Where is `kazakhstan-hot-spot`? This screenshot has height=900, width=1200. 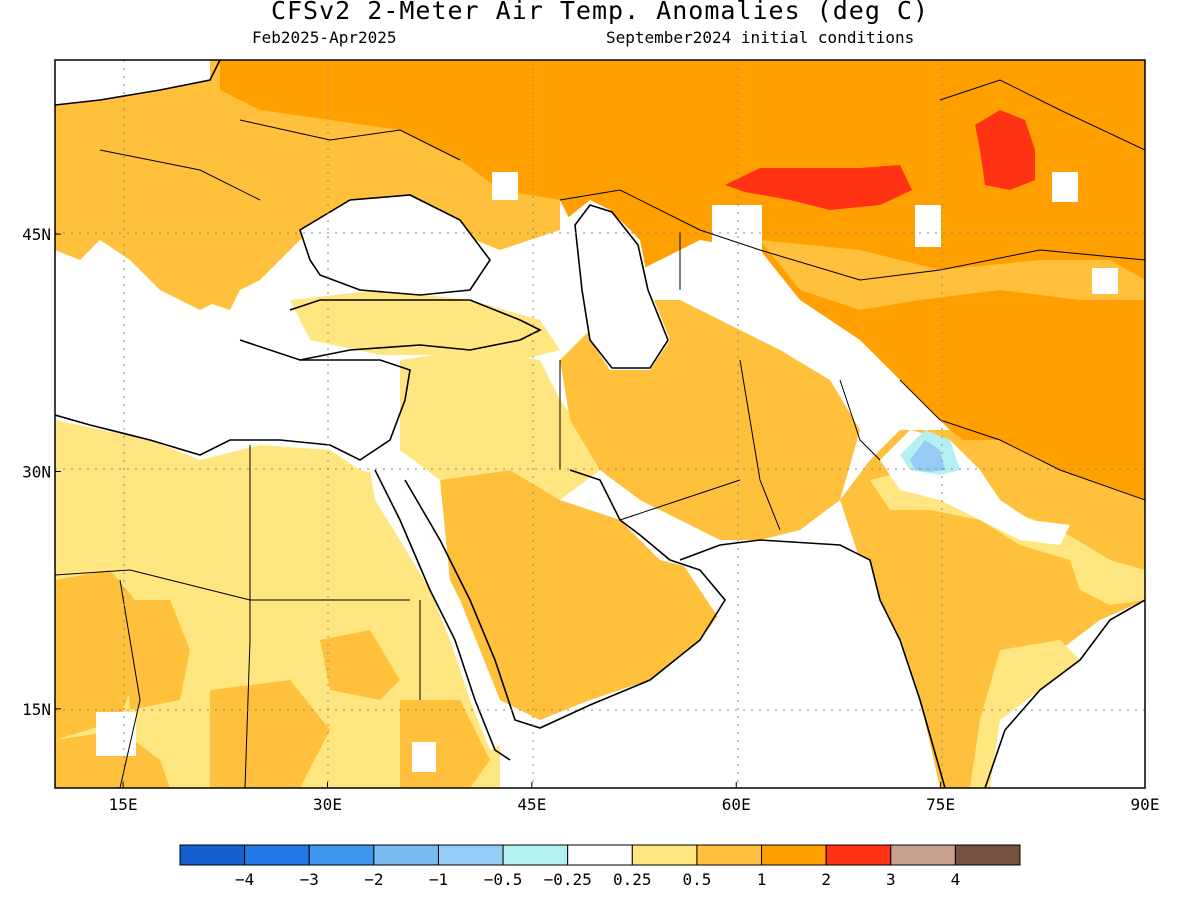
kazakhstan-hot-spot is located at coordinates (818, 187).